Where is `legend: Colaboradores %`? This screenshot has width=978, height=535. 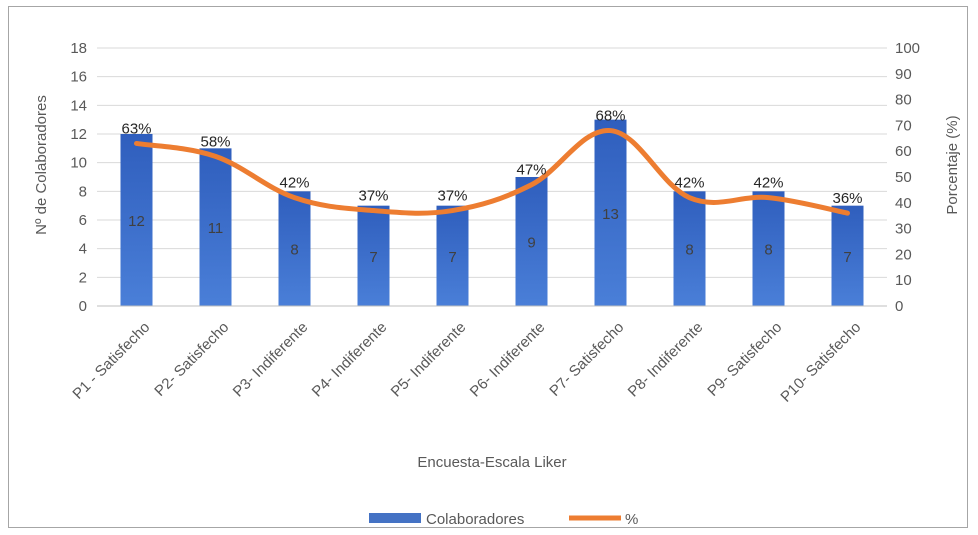 legend: Colaboradores % is located at coordinates (503, 519).